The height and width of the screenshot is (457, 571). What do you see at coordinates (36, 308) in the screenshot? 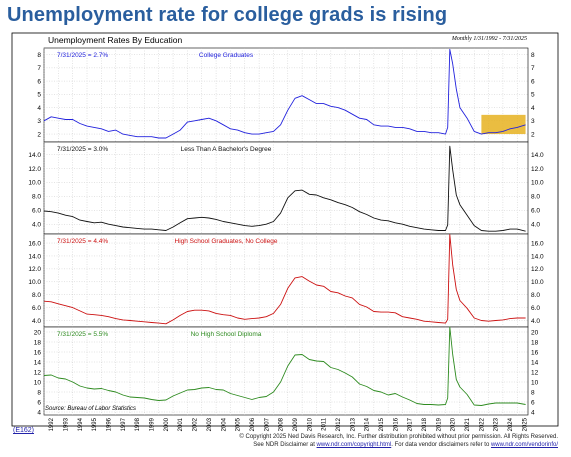
I see `panel-2-ytick-left-1: 6.0` at bounding box center [36, 308].